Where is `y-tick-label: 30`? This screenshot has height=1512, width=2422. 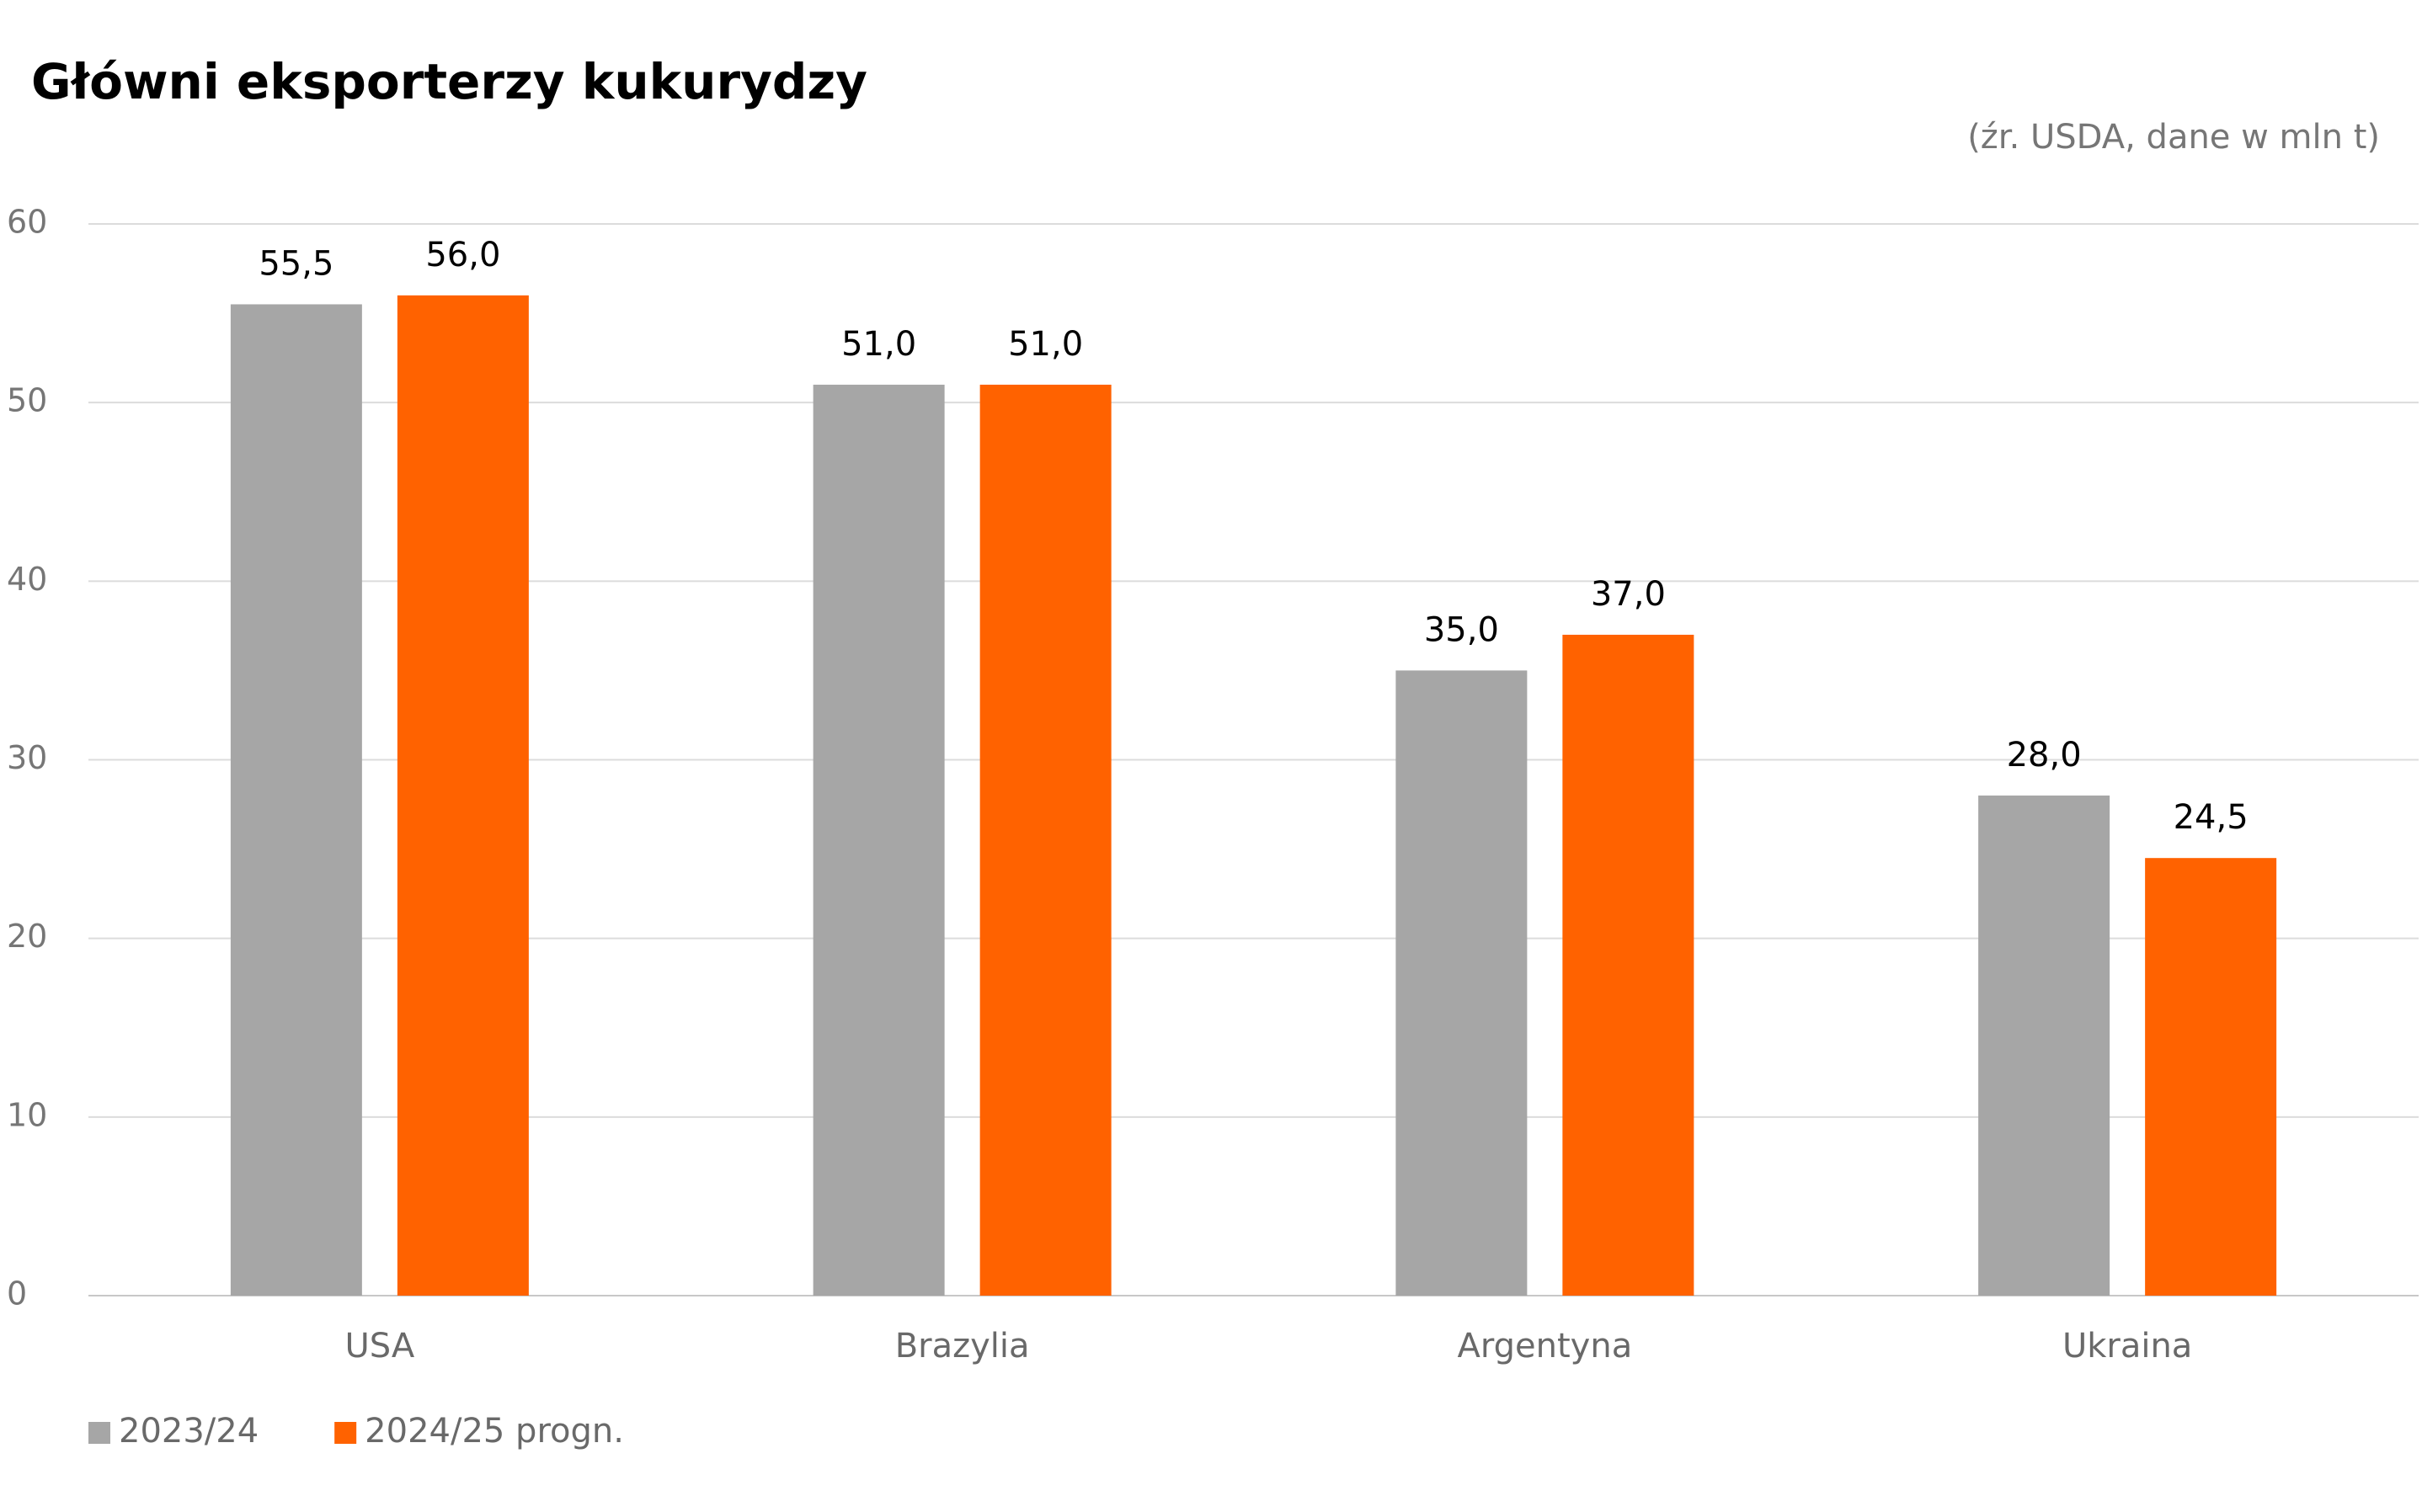 y-tick-label: 30 is located at coordinates (27, 758).